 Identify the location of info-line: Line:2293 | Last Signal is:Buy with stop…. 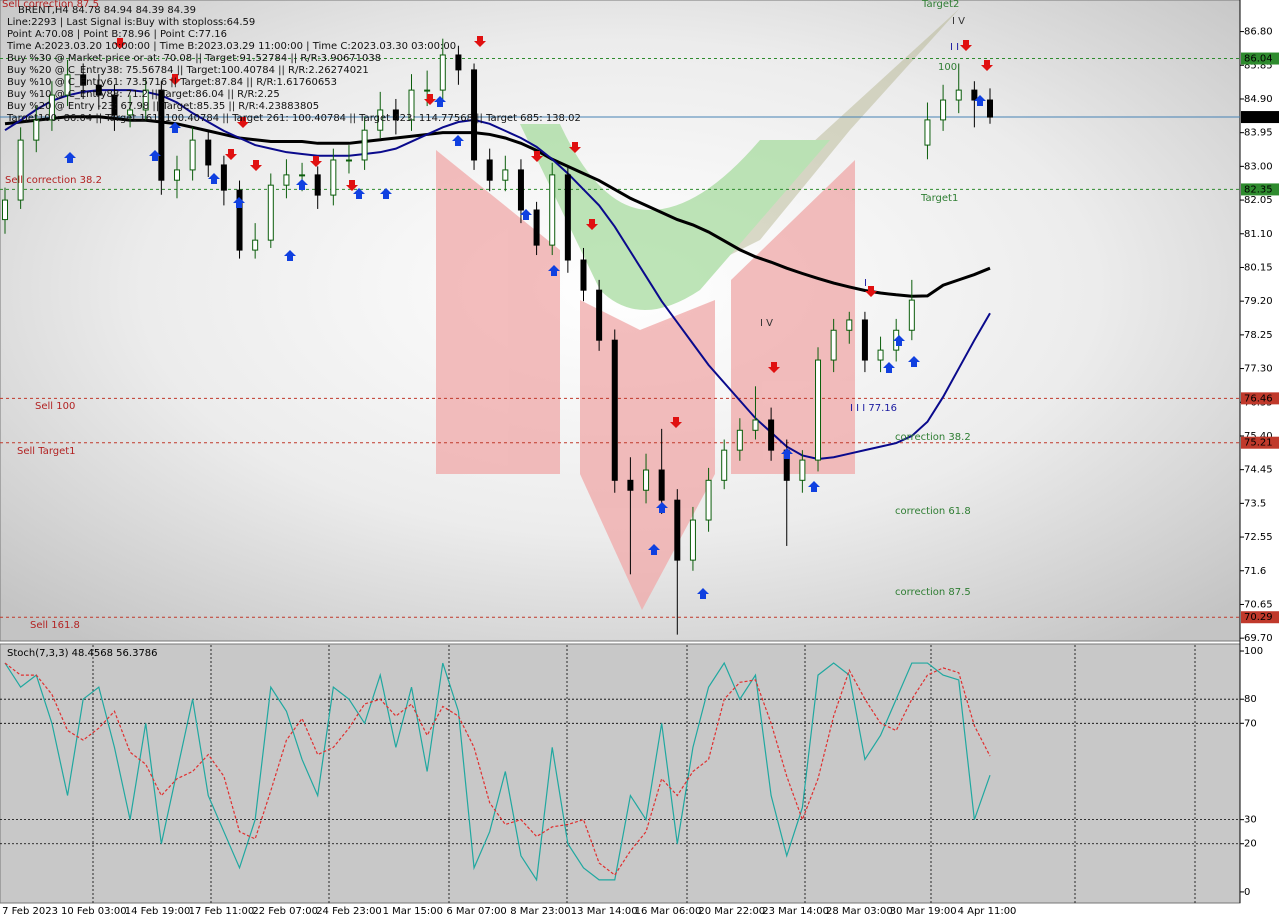
(131, 22).